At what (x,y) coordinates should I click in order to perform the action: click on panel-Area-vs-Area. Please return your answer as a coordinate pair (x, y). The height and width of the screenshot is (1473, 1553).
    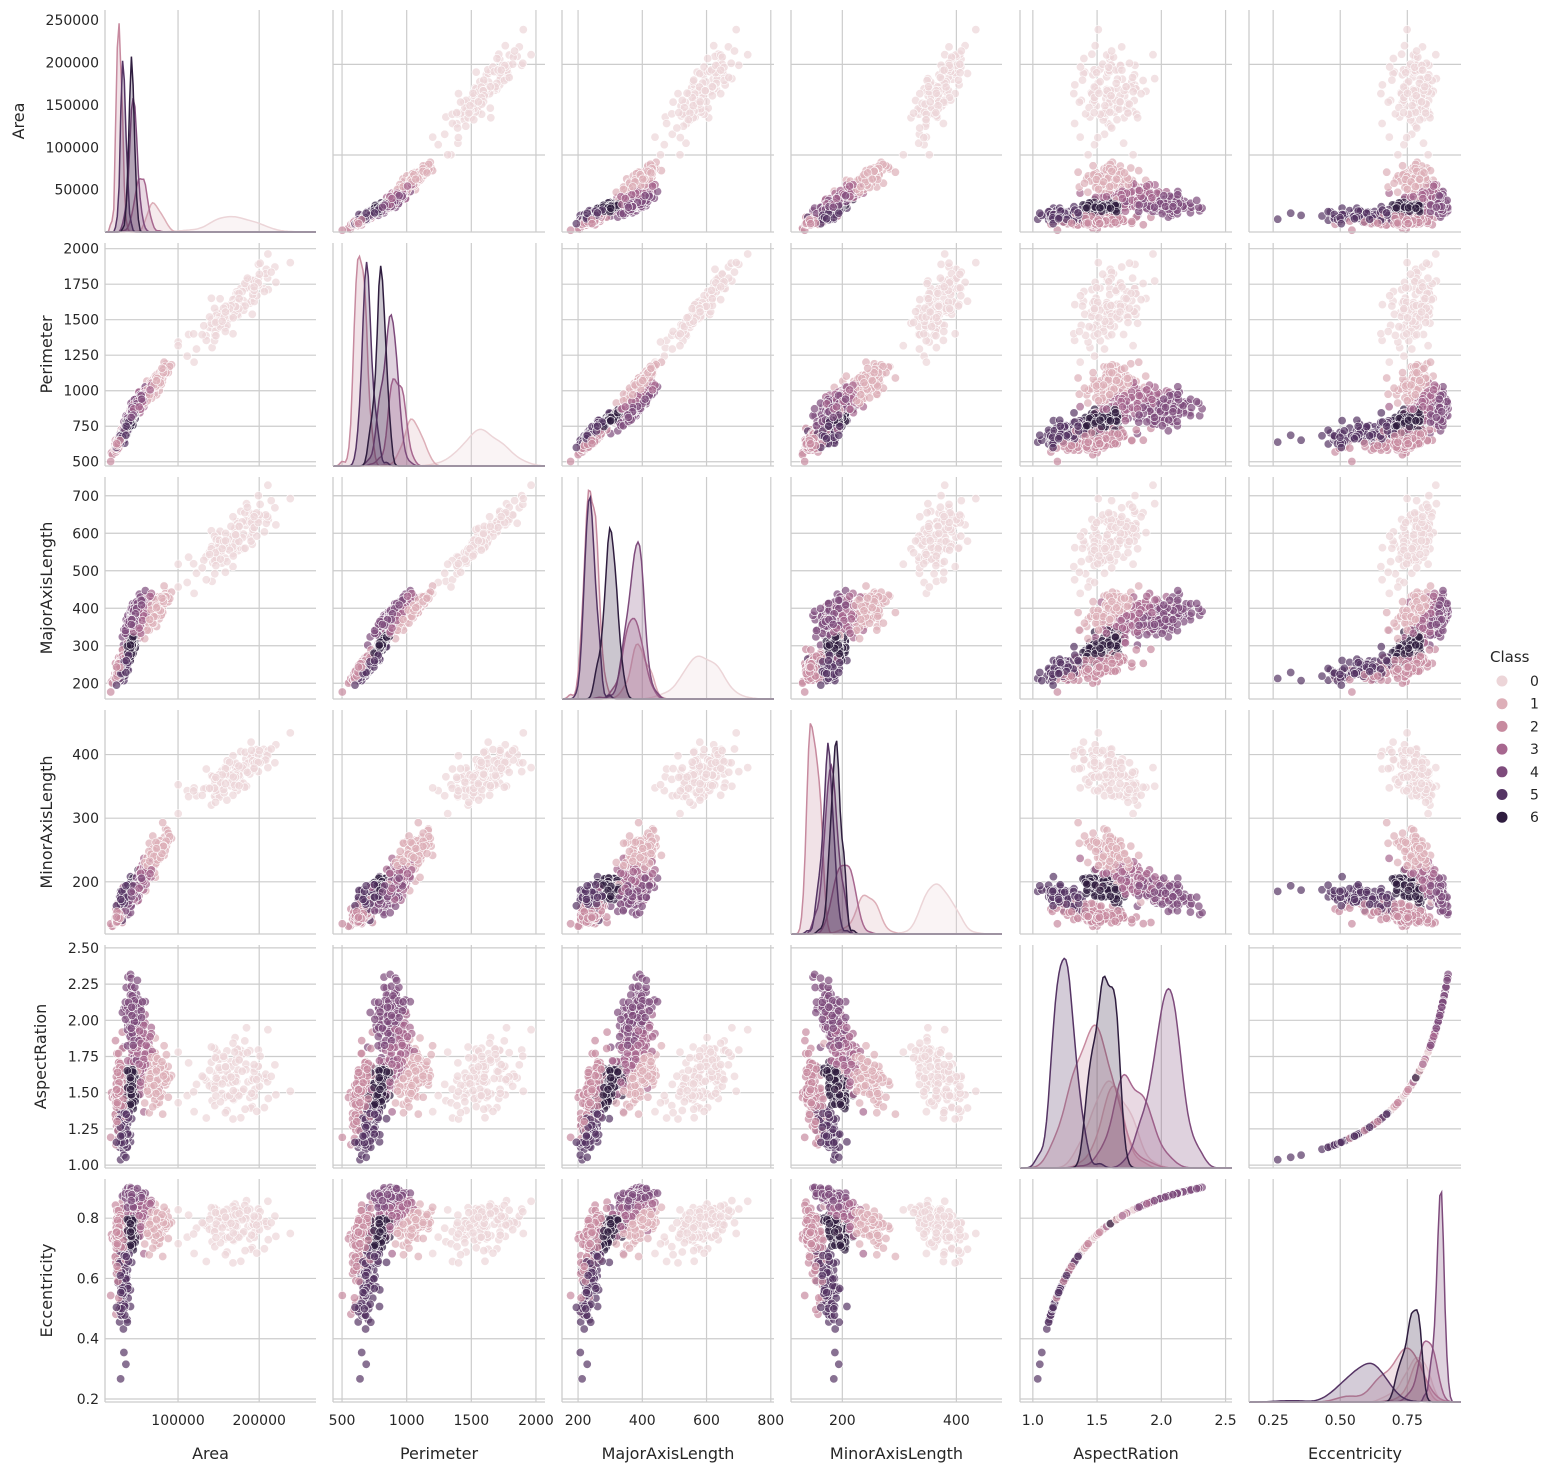
    Looking at the image, I should click on (210, 121).